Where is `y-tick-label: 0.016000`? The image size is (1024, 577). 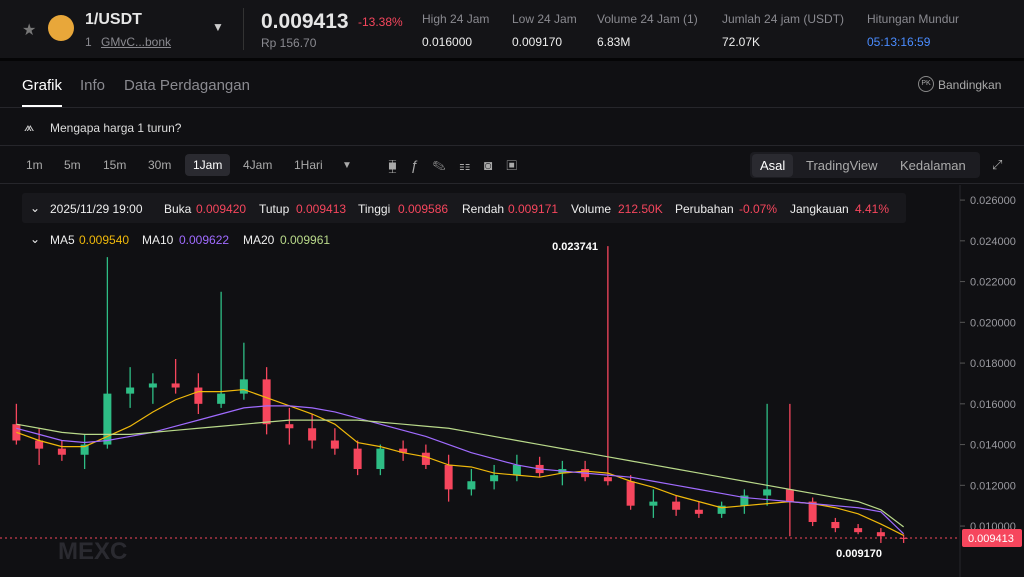
y-tick-label: 0.016000 is located at coordinates (993, 405).